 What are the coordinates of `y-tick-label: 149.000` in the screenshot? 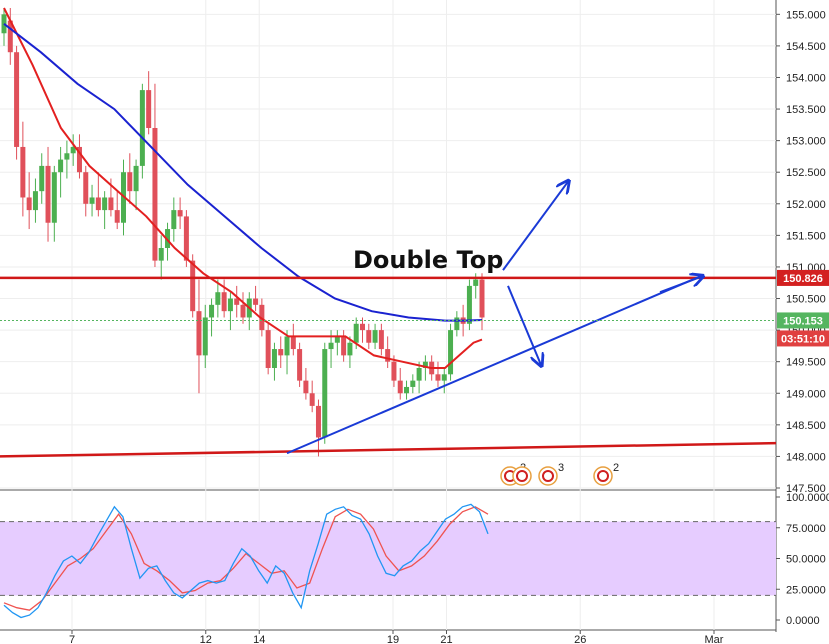 It's located at (806, 394).